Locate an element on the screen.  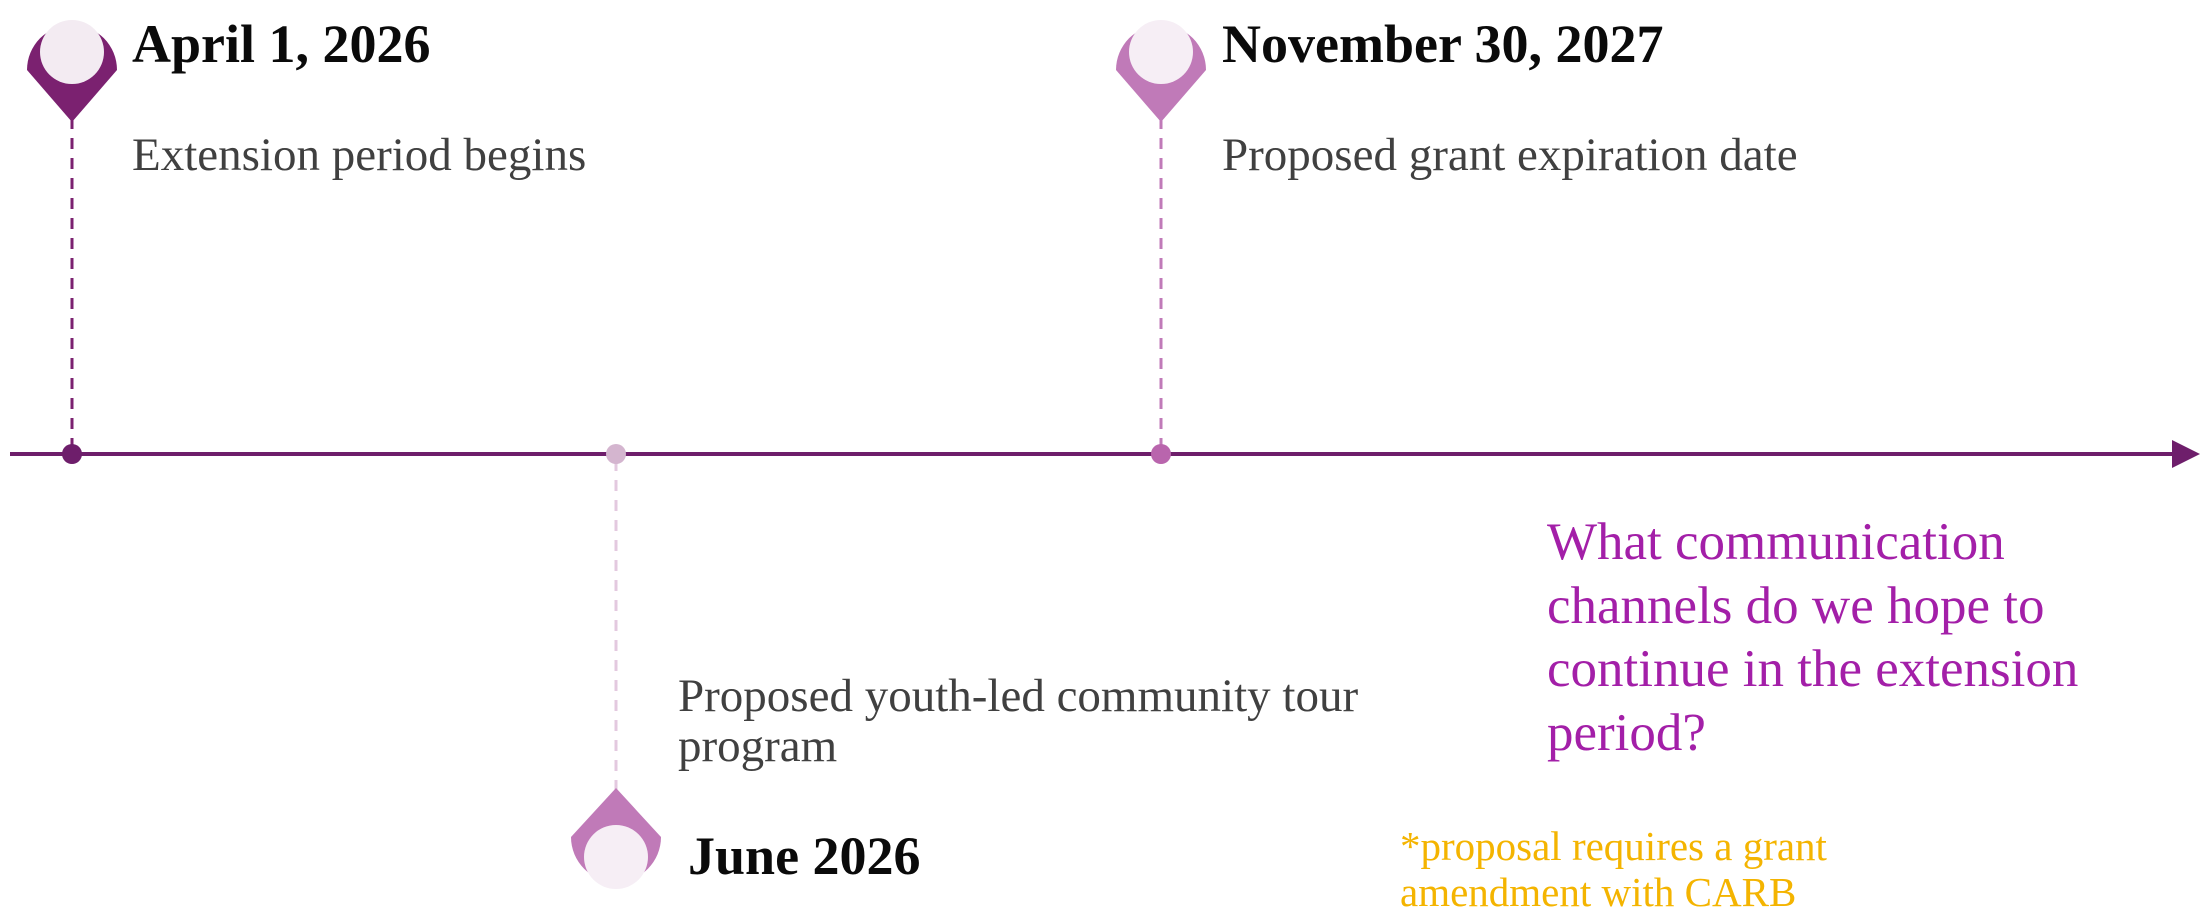
axis-dot-april is located at coordinates (72, 454).